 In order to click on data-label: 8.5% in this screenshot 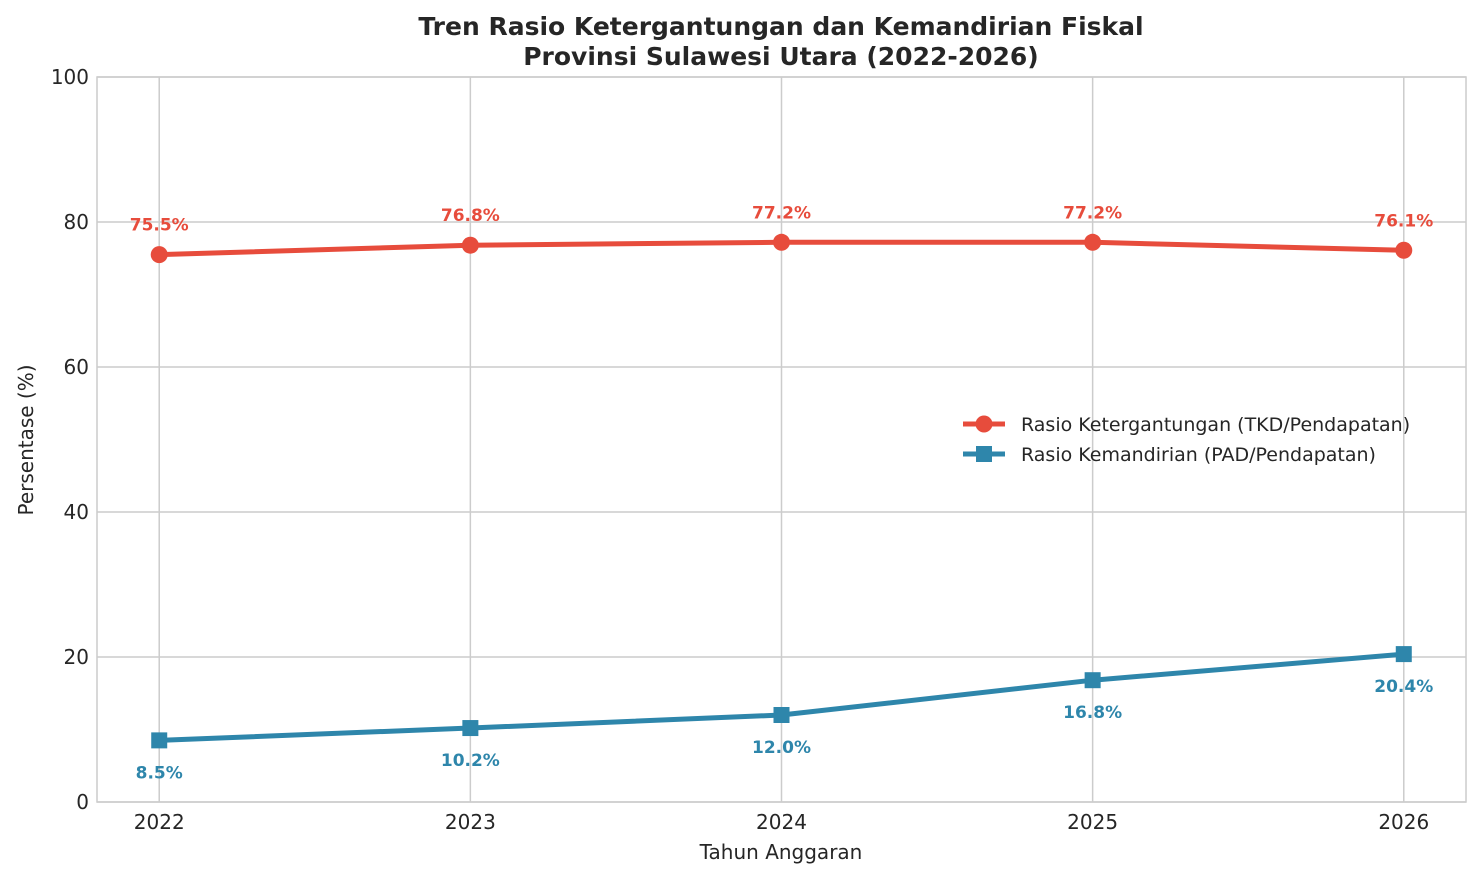, I will do `click(159, 773)`.